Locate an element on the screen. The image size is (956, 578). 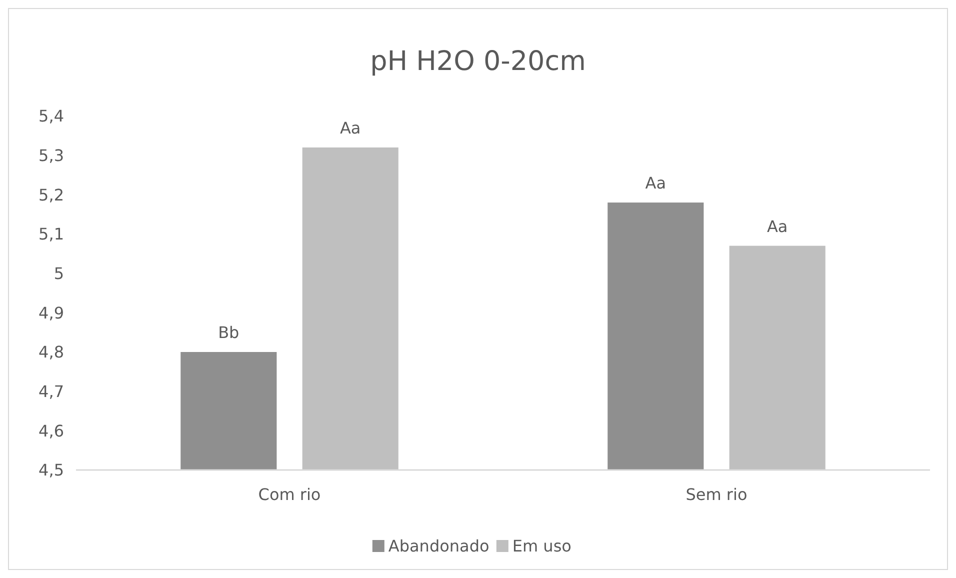
x-tick-label: Sem rio is located at coordinates (717, 494).